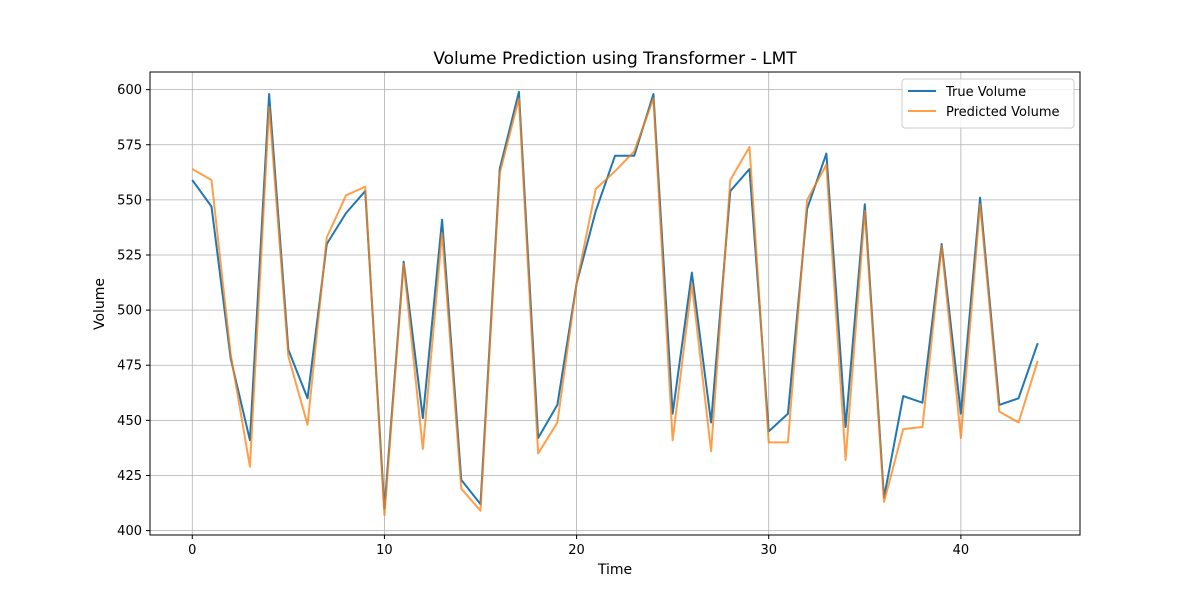 The height and width of the screenshot is (600, 1200). I want to click on y-tick-label: 525, so click(129, 255).